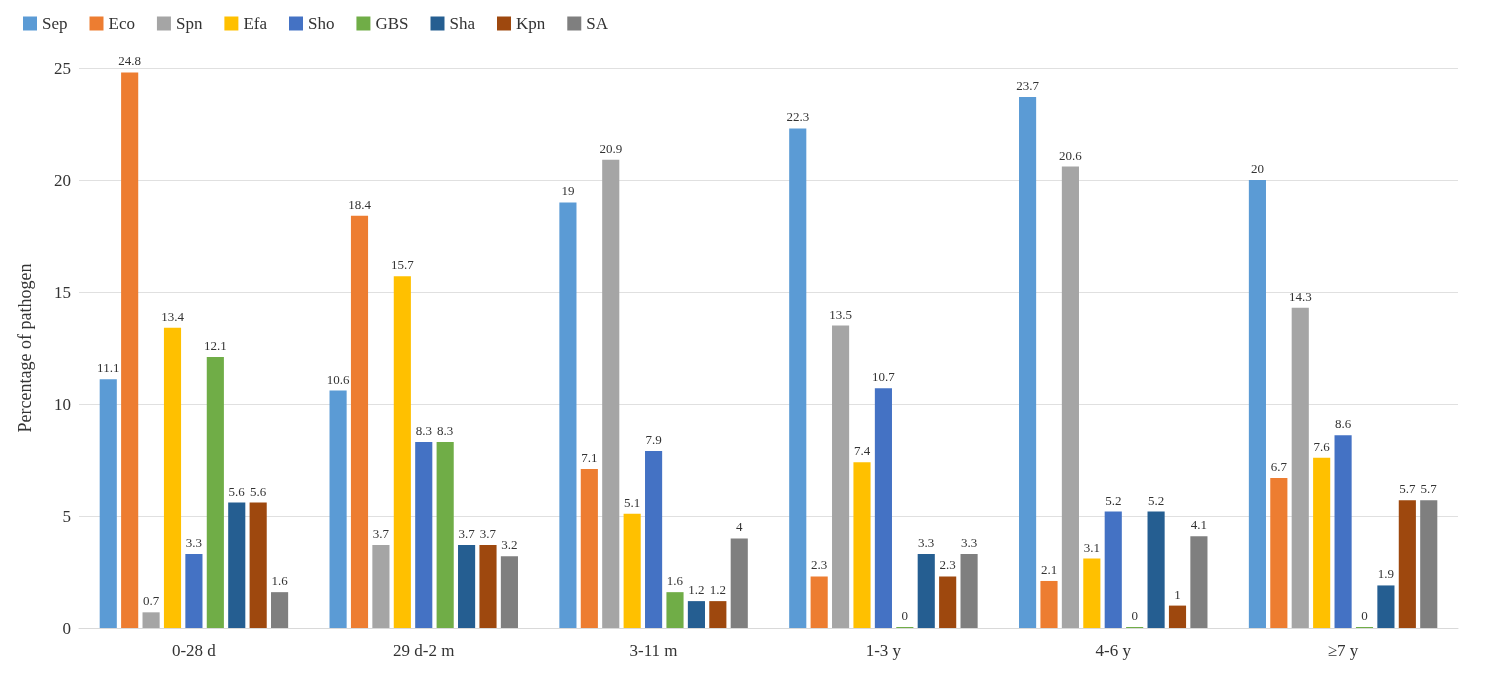  Describe the element at coordinates (1091, 547) in the screenshot. I see `data-label: 3.1` at that location.